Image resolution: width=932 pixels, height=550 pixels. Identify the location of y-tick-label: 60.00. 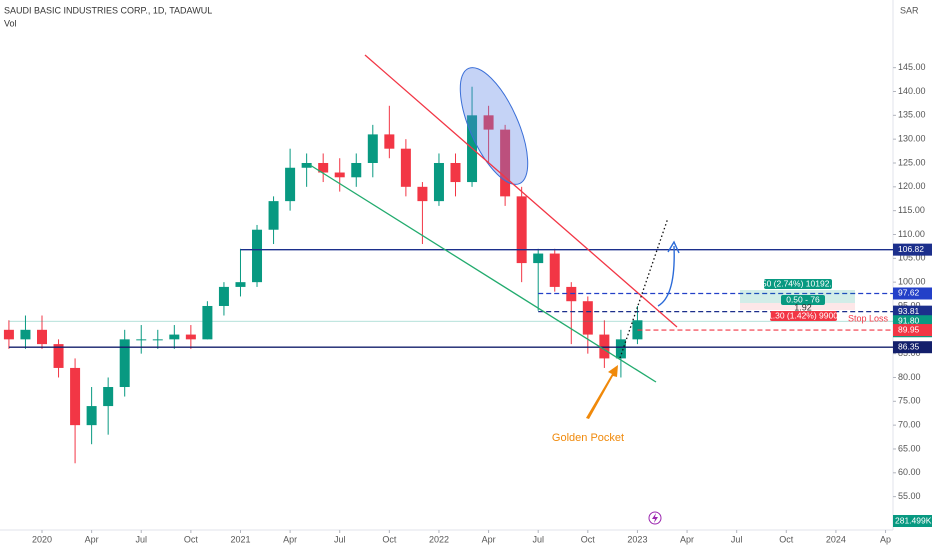
(909, 472).